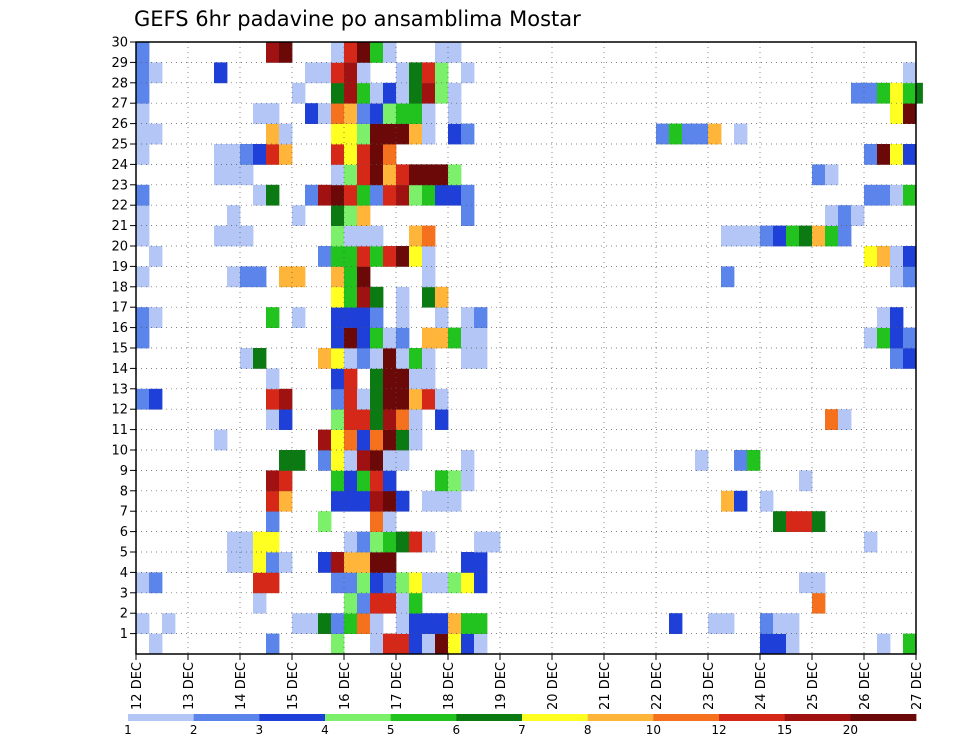 This screenshot has height=742, width=960. What do you see at coordinates (241, 686) in the screenshot?
I see `x-tick-label: 14 DEC` at bounding box center [241, 686].